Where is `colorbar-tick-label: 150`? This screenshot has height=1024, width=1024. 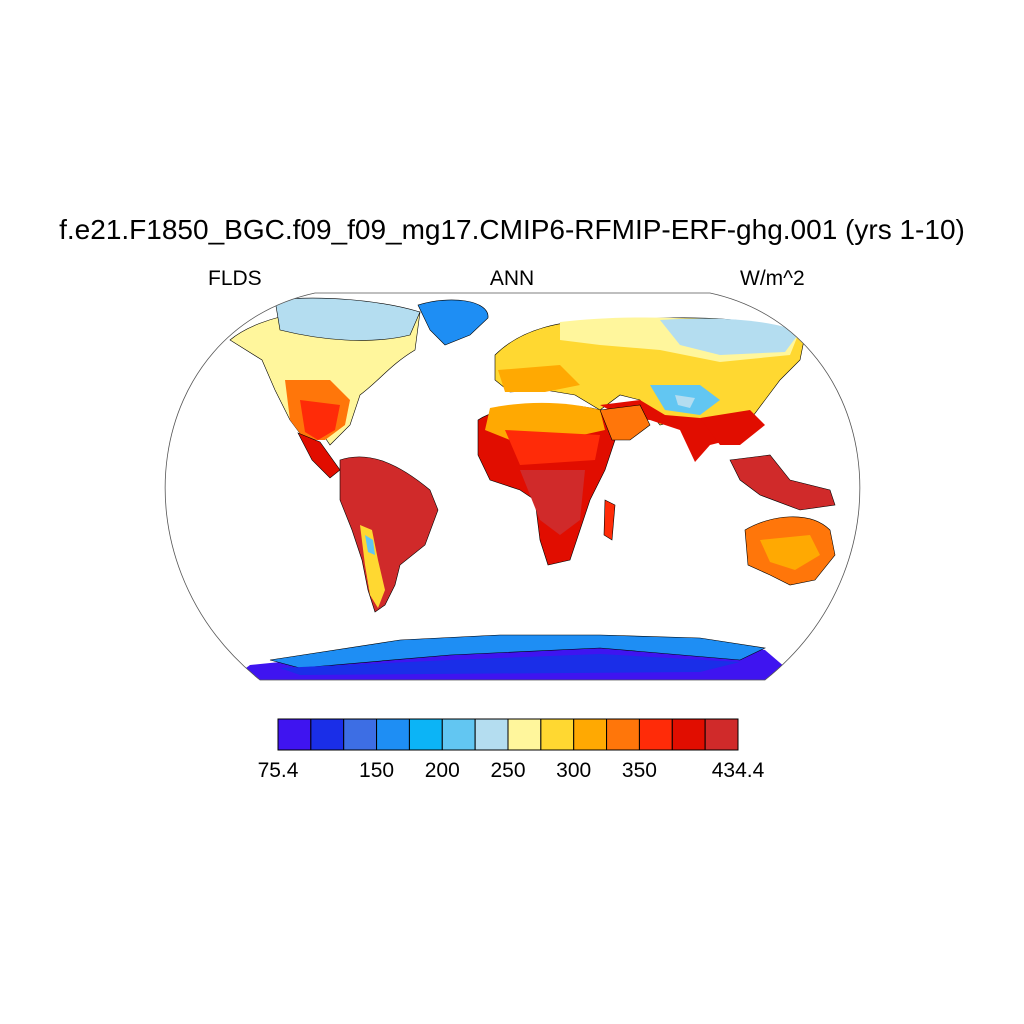 colorbar-tick-label: 150 is located at coordinates (377, 770).